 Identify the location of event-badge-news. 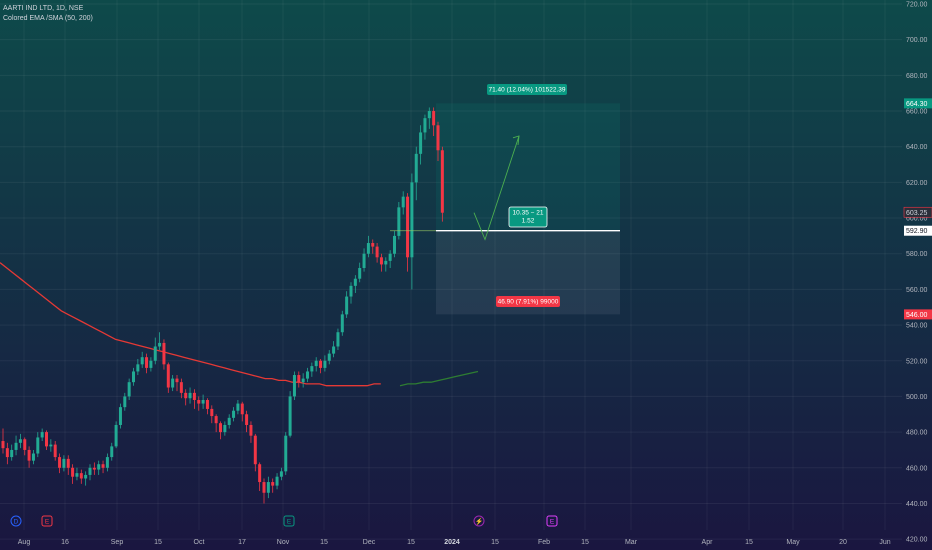
(479, 521).